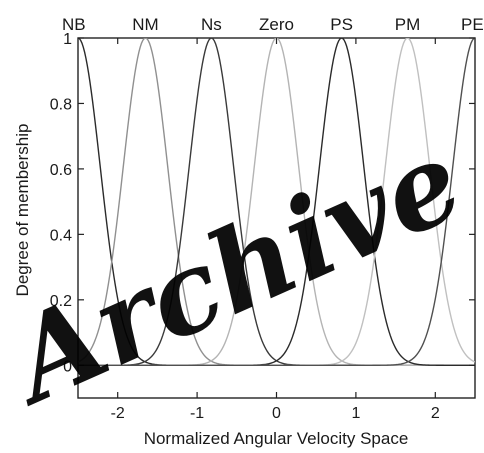  I want to click on series-labels: NB NM Ns Zero PS PM PE, so click(273, 24).